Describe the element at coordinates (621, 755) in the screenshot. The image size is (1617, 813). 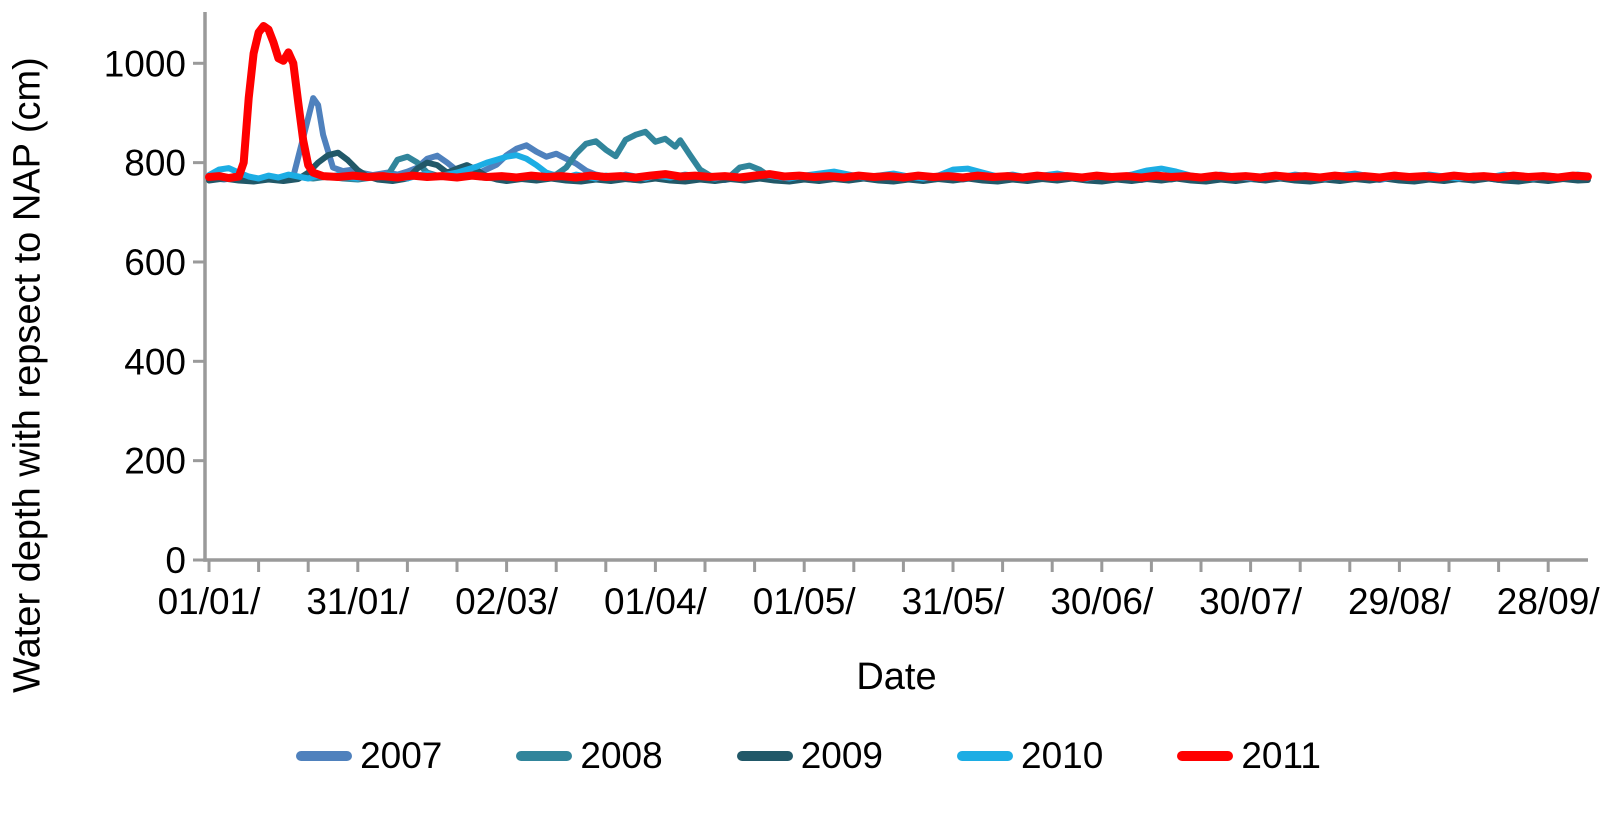
I see `legend-label: 2008` at that location.